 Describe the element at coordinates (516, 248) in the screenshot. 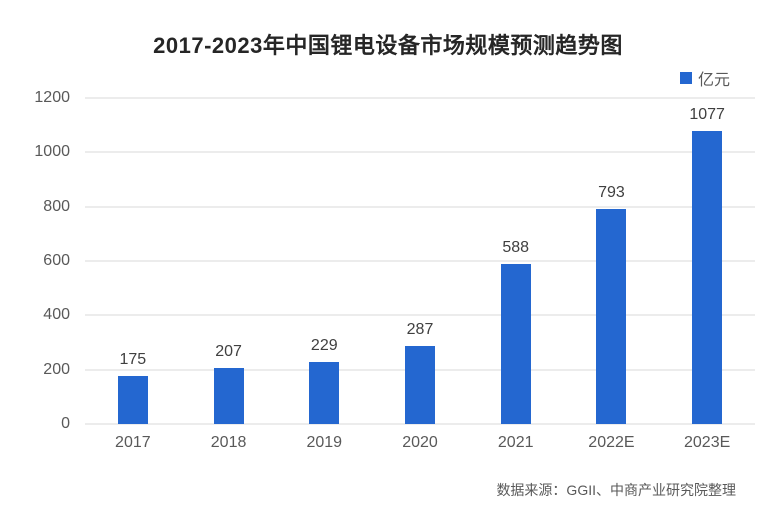

I see `bar-value-label: 588` at that location.